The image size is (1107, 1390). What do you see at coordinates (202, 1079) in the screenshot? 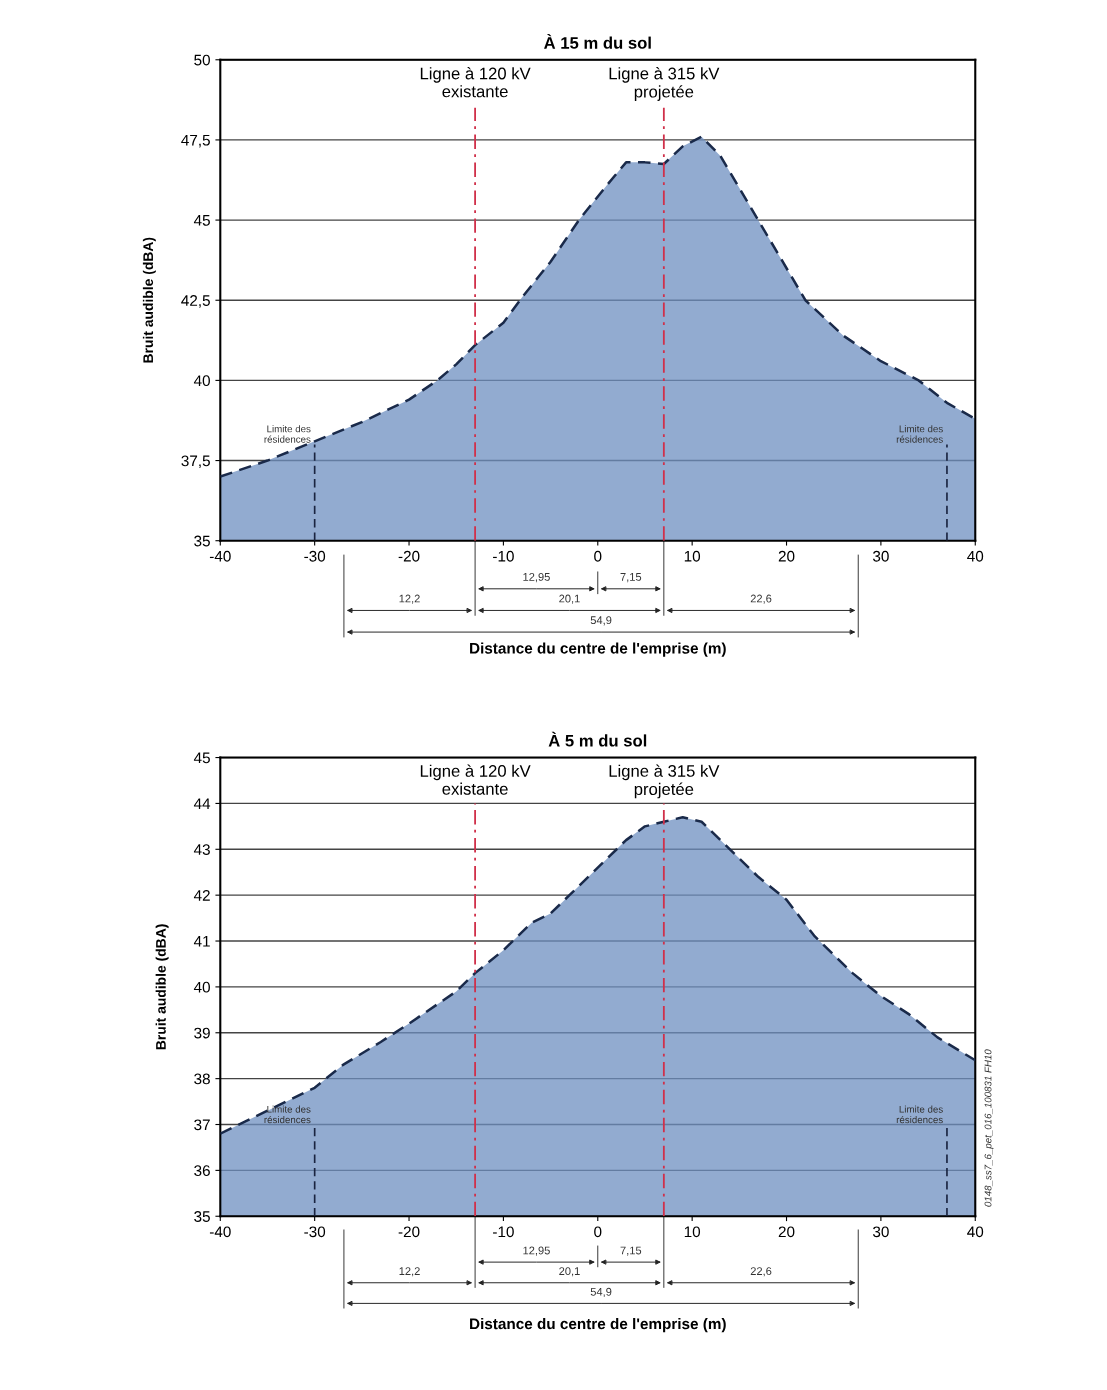
I see `y-tick-label: 38` at bounding box center [202, 1079].